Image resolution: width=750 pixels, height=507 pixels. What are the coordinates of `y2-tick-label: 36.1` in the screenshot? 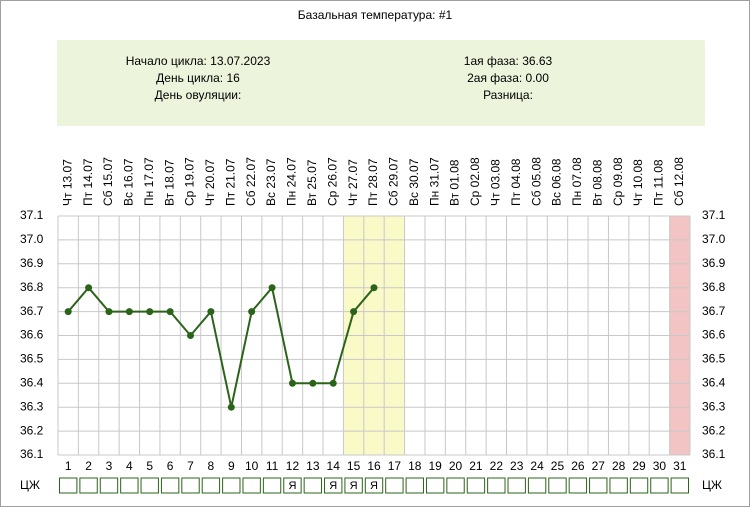 It's located at (714, 454).